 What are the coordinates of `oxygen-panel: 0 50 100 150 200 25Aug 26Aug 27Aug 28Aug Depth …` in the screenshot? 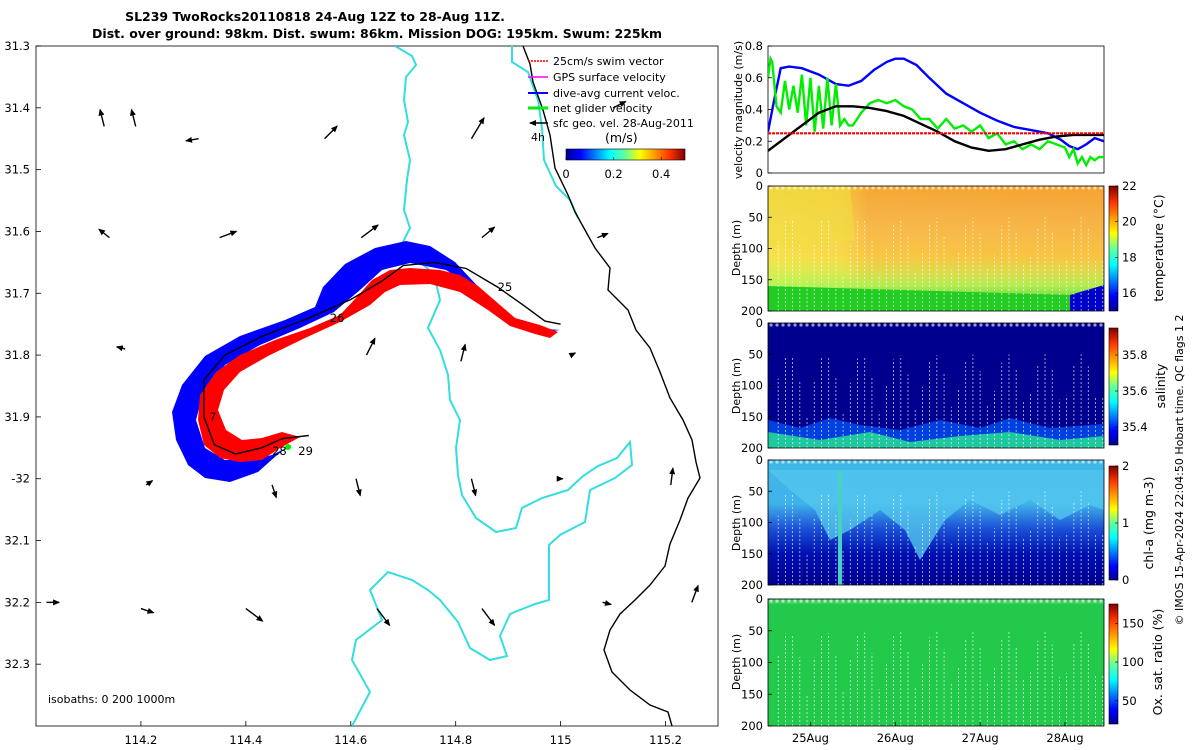 It's located at (947, 668).